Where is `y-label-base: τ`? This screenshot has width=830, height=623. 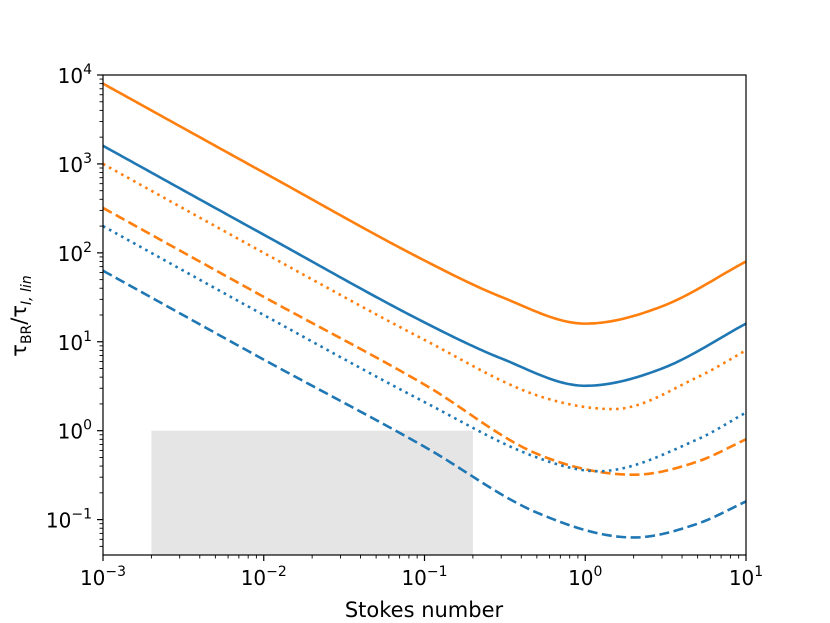
y-label-base: τ is located at coordinates (19, 350).